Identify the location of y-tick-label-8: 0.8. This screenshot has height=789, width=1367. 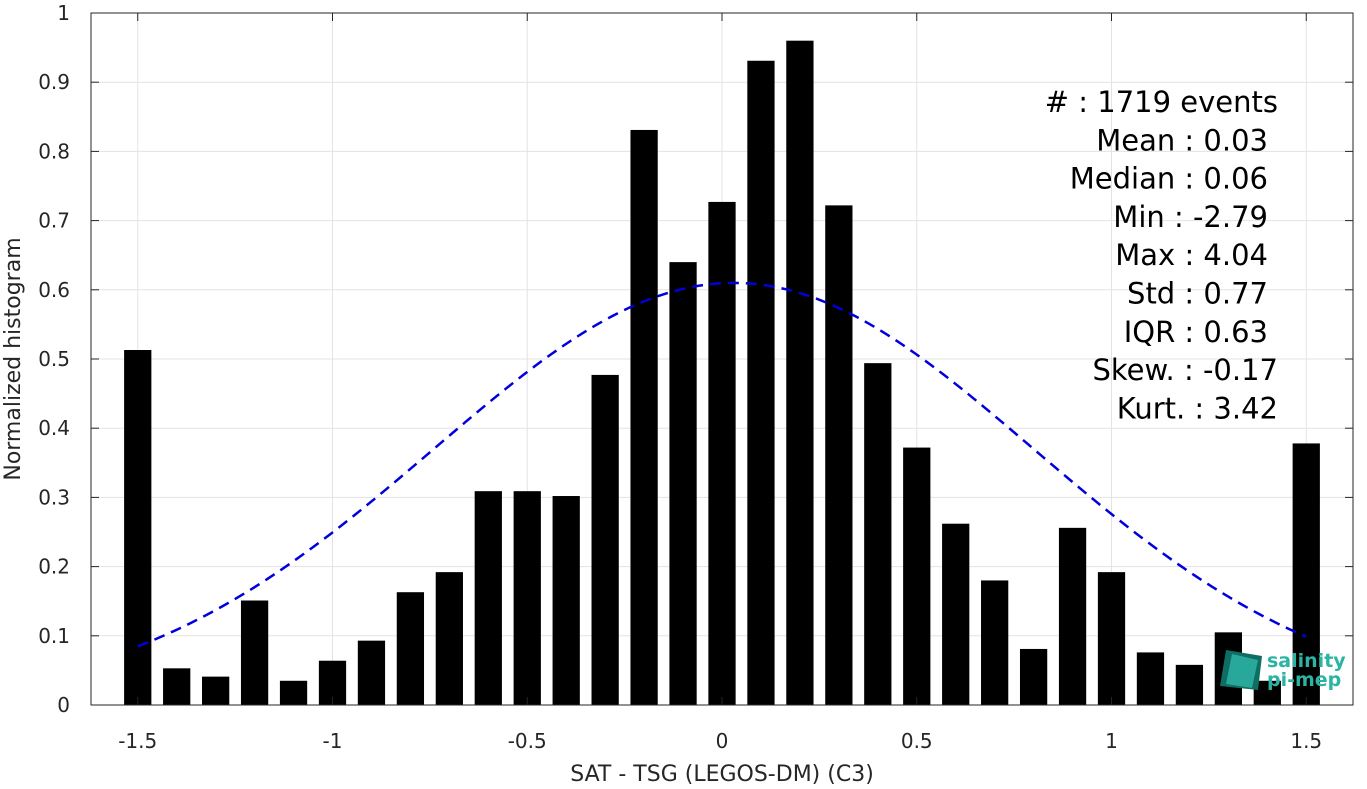
(54, 151).